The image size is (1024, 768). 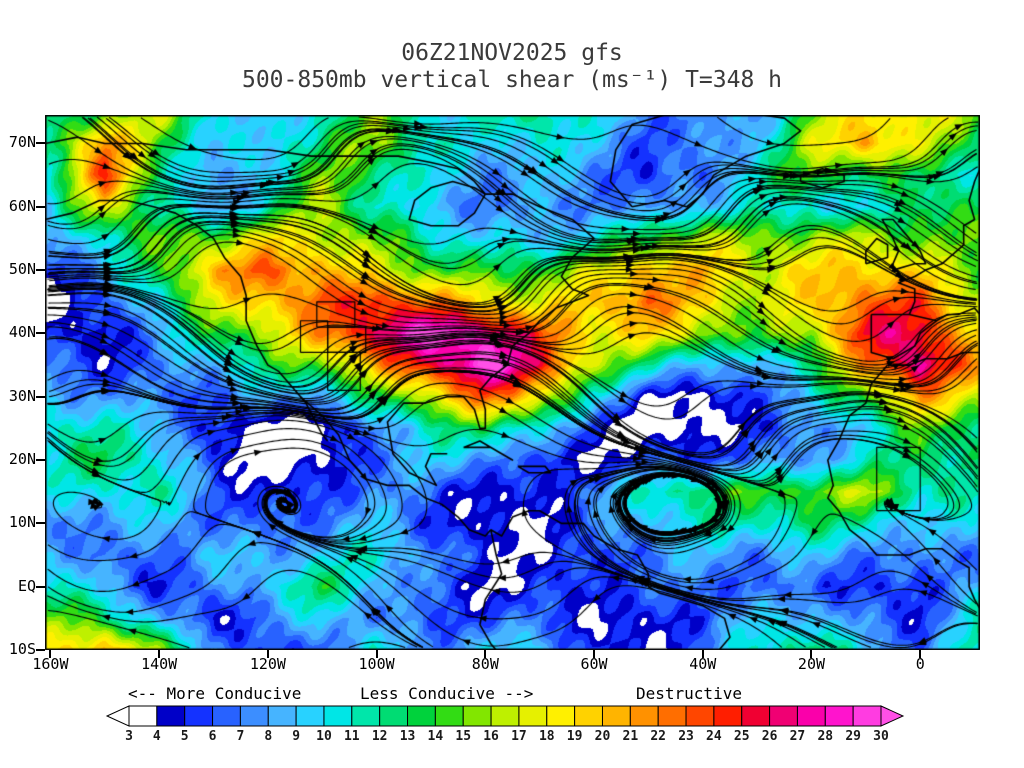 I want to click on colorbar-value-label: 25, so click(x=741, y=736).